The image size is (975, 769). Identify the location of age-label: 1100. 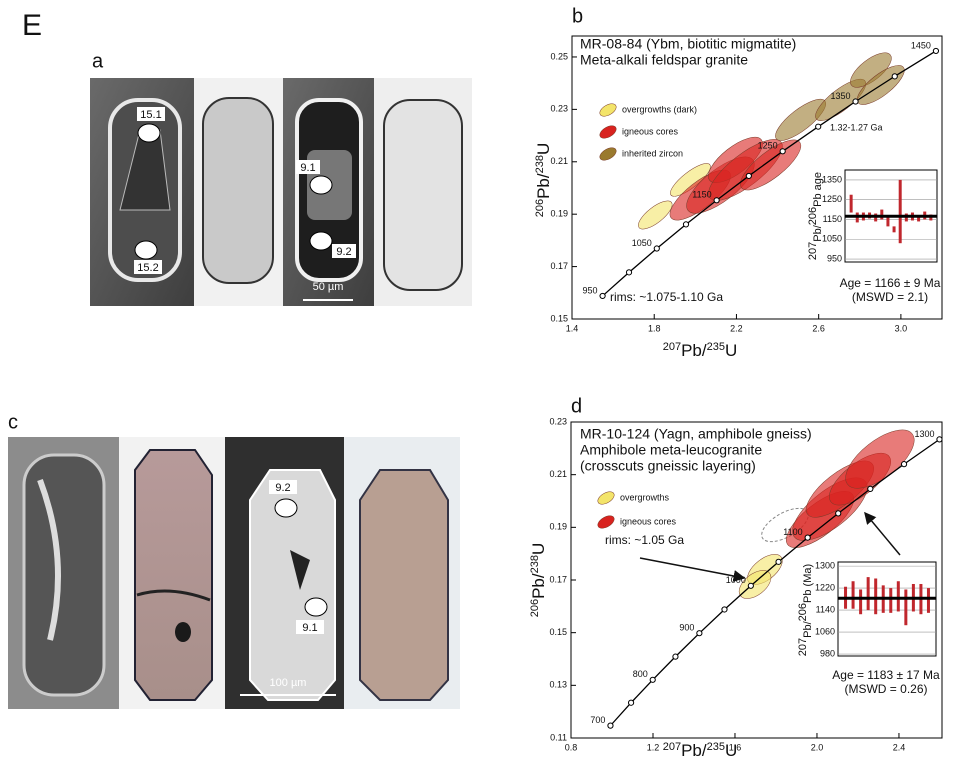
(792, 532).